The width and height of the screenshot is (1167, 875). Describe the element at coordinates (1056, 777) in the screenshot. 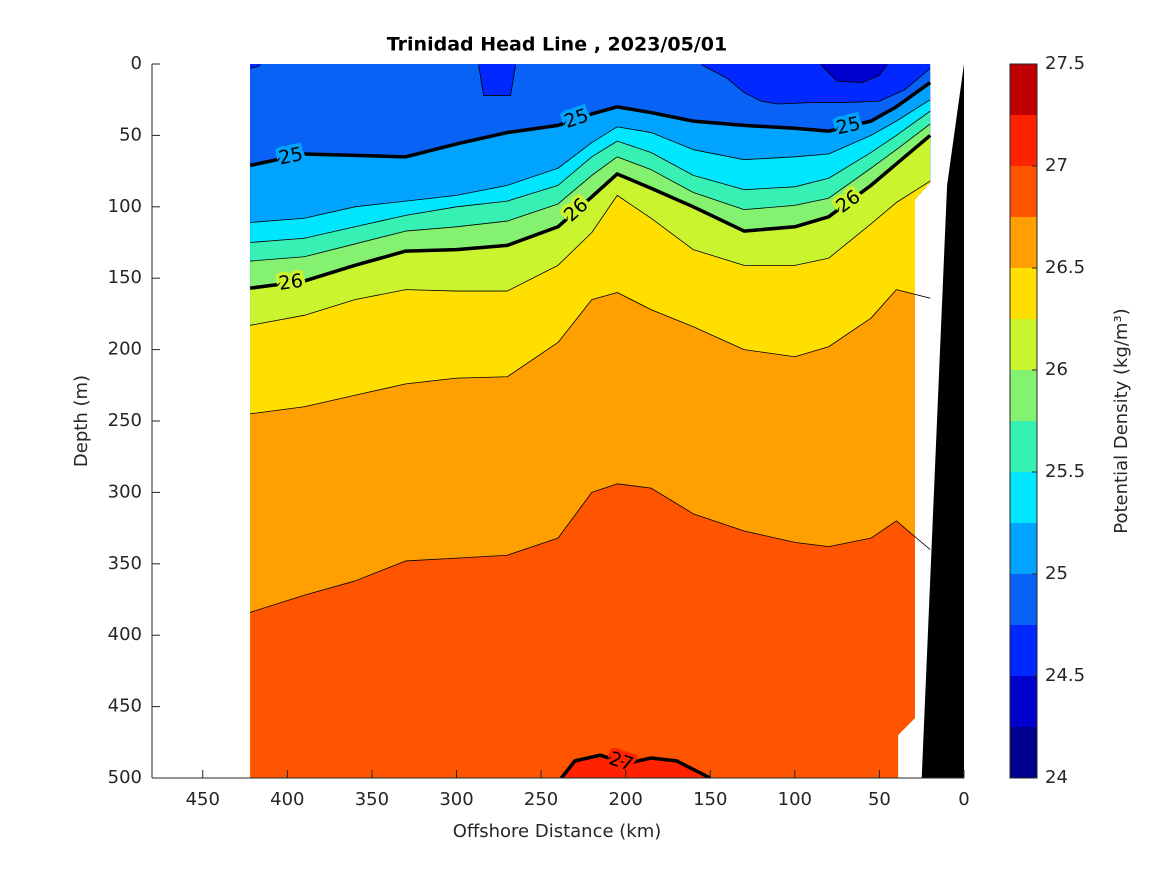

I see `colorbar-tick-label: 24` at that location.